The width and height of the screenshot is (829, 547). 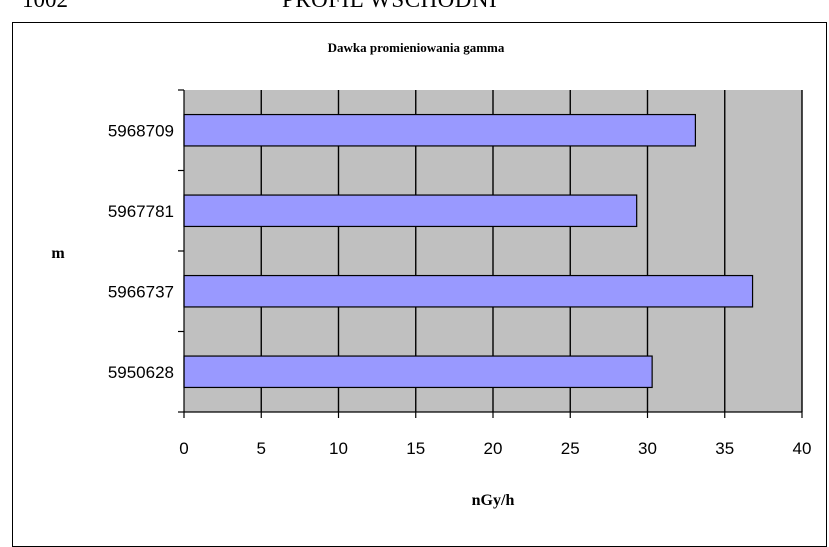 What do you see at coordinates (141, 251) in the screenshot?
I see `y-tick-labels: 5968709 5967781 5966737 5950628` at bounding box center [141, 251].